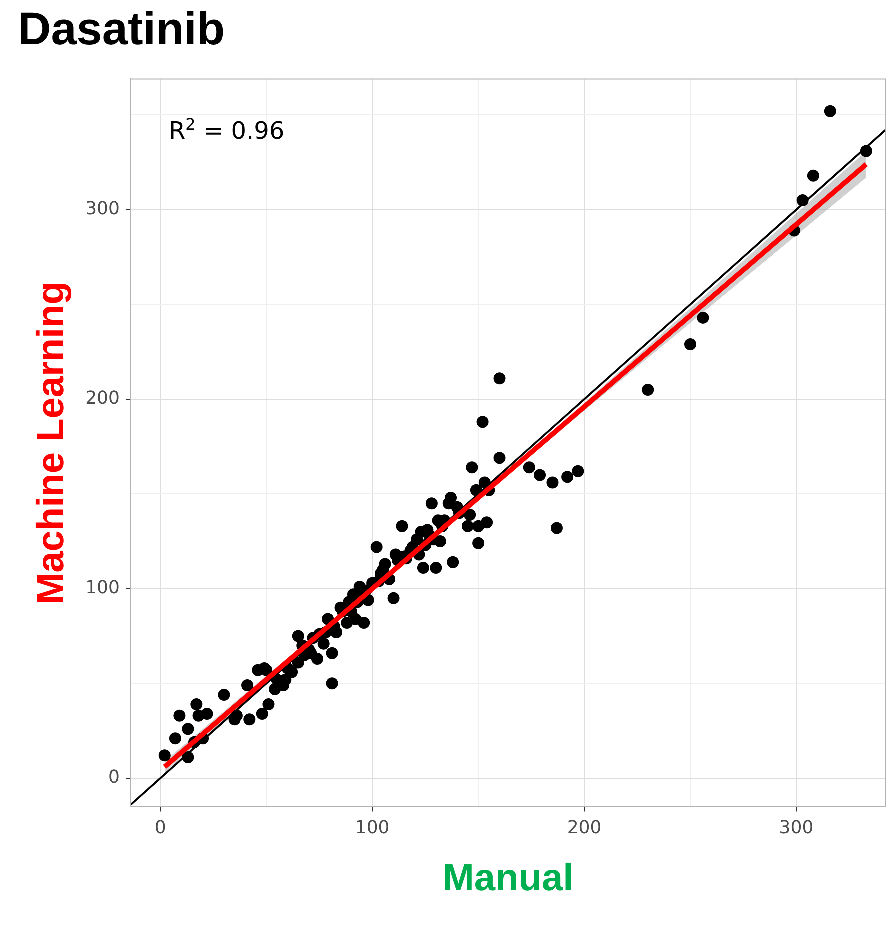 The height and width of the screenshot is (927, 892). I want to click on annotation: R$^{2}$ = 0.96, so click(226, 130).